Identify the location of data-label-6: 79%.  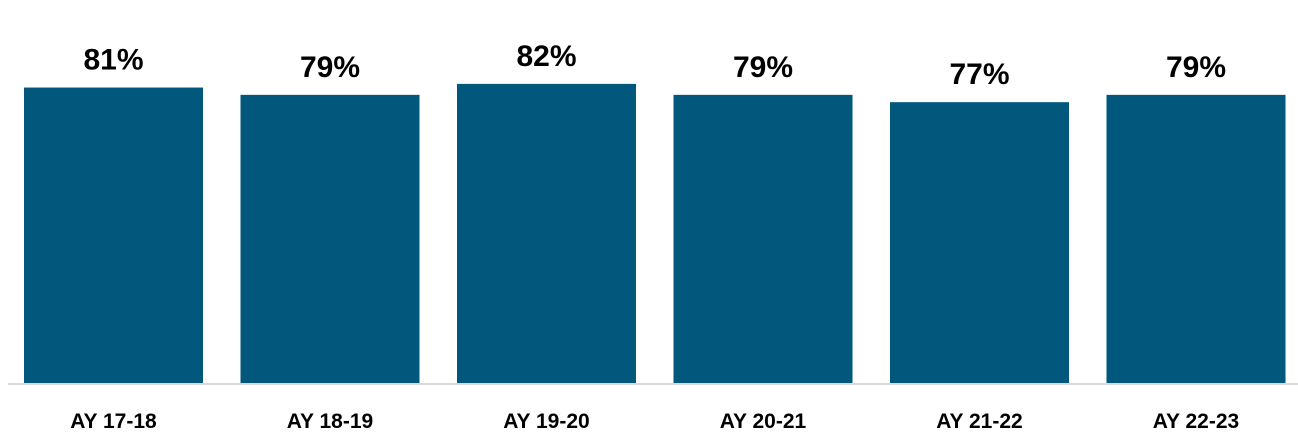
(1196, 67).